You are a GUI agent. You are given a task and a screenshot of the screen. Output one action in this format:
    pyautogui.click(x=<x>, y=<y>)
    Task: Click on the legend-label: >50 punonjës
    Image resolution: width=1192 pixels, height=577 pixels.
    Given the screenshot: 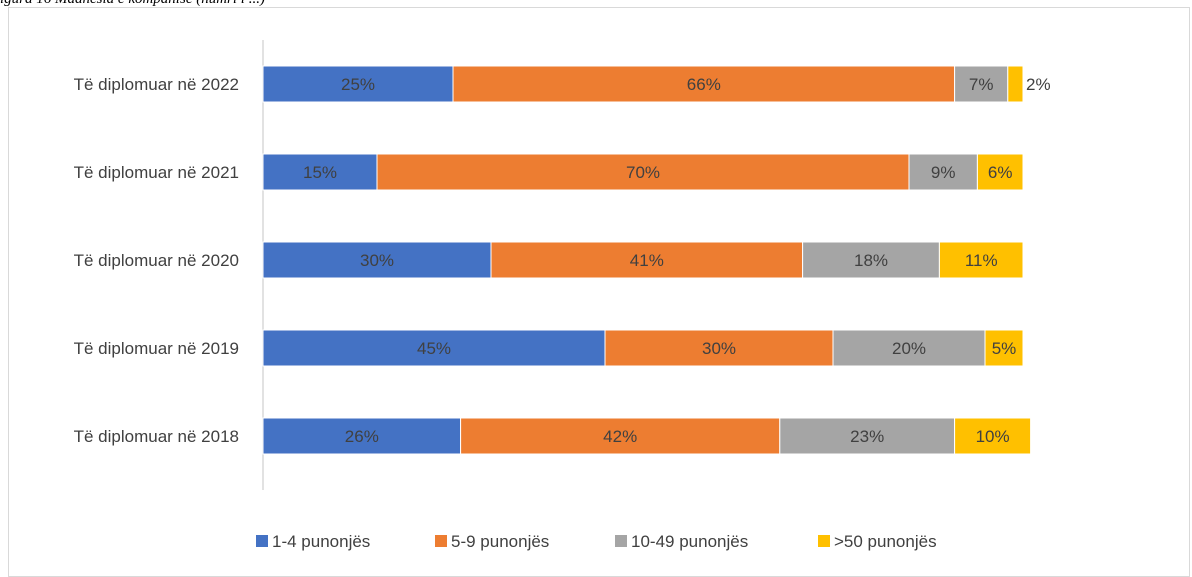 What is the action you would take?
    pyautogui.click(x=885, y=541)
    